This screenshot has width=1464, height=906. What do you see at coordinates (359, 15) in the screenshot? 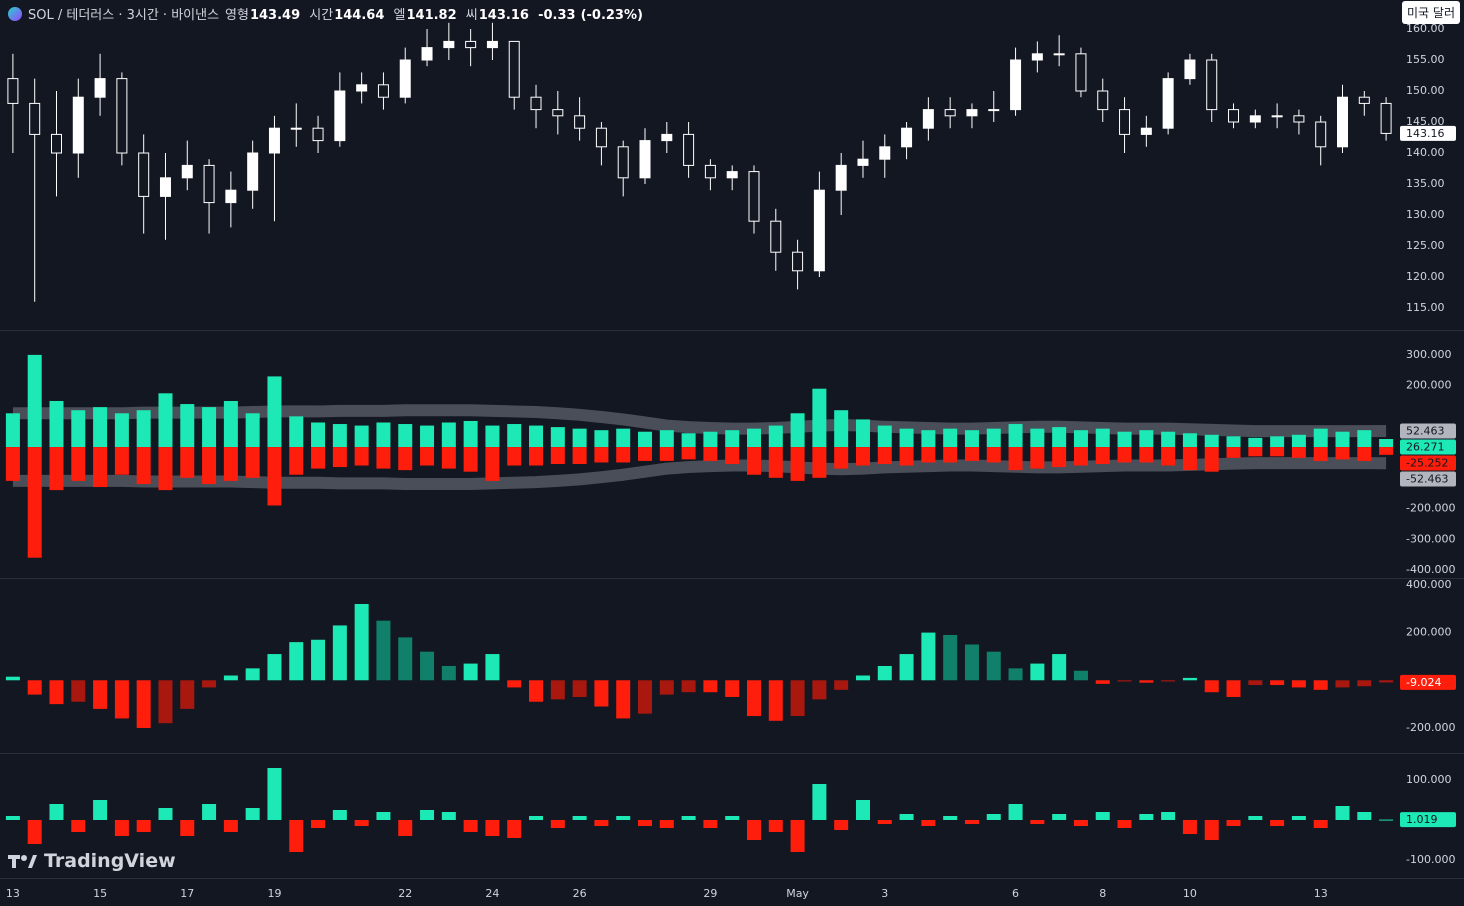
I see `ohlc-value: 144.64` at bounding box center [359, 15].